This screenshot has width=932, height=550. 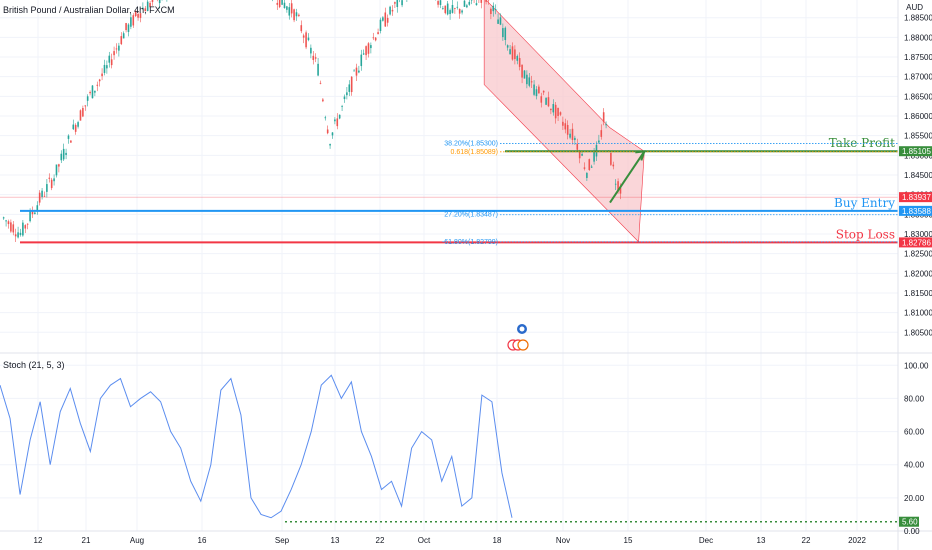 I want to click on stoch-tick-label: 20.00, so click(x=914, y=498).